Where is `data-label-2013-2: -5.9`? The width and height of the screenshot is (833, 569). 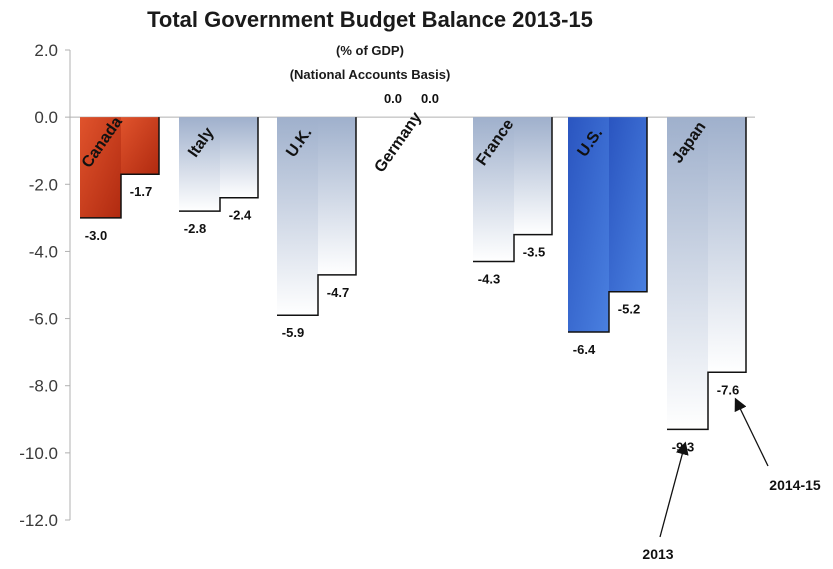 data-label-2013-2: -5.9 is located at coordinates (293, 332).